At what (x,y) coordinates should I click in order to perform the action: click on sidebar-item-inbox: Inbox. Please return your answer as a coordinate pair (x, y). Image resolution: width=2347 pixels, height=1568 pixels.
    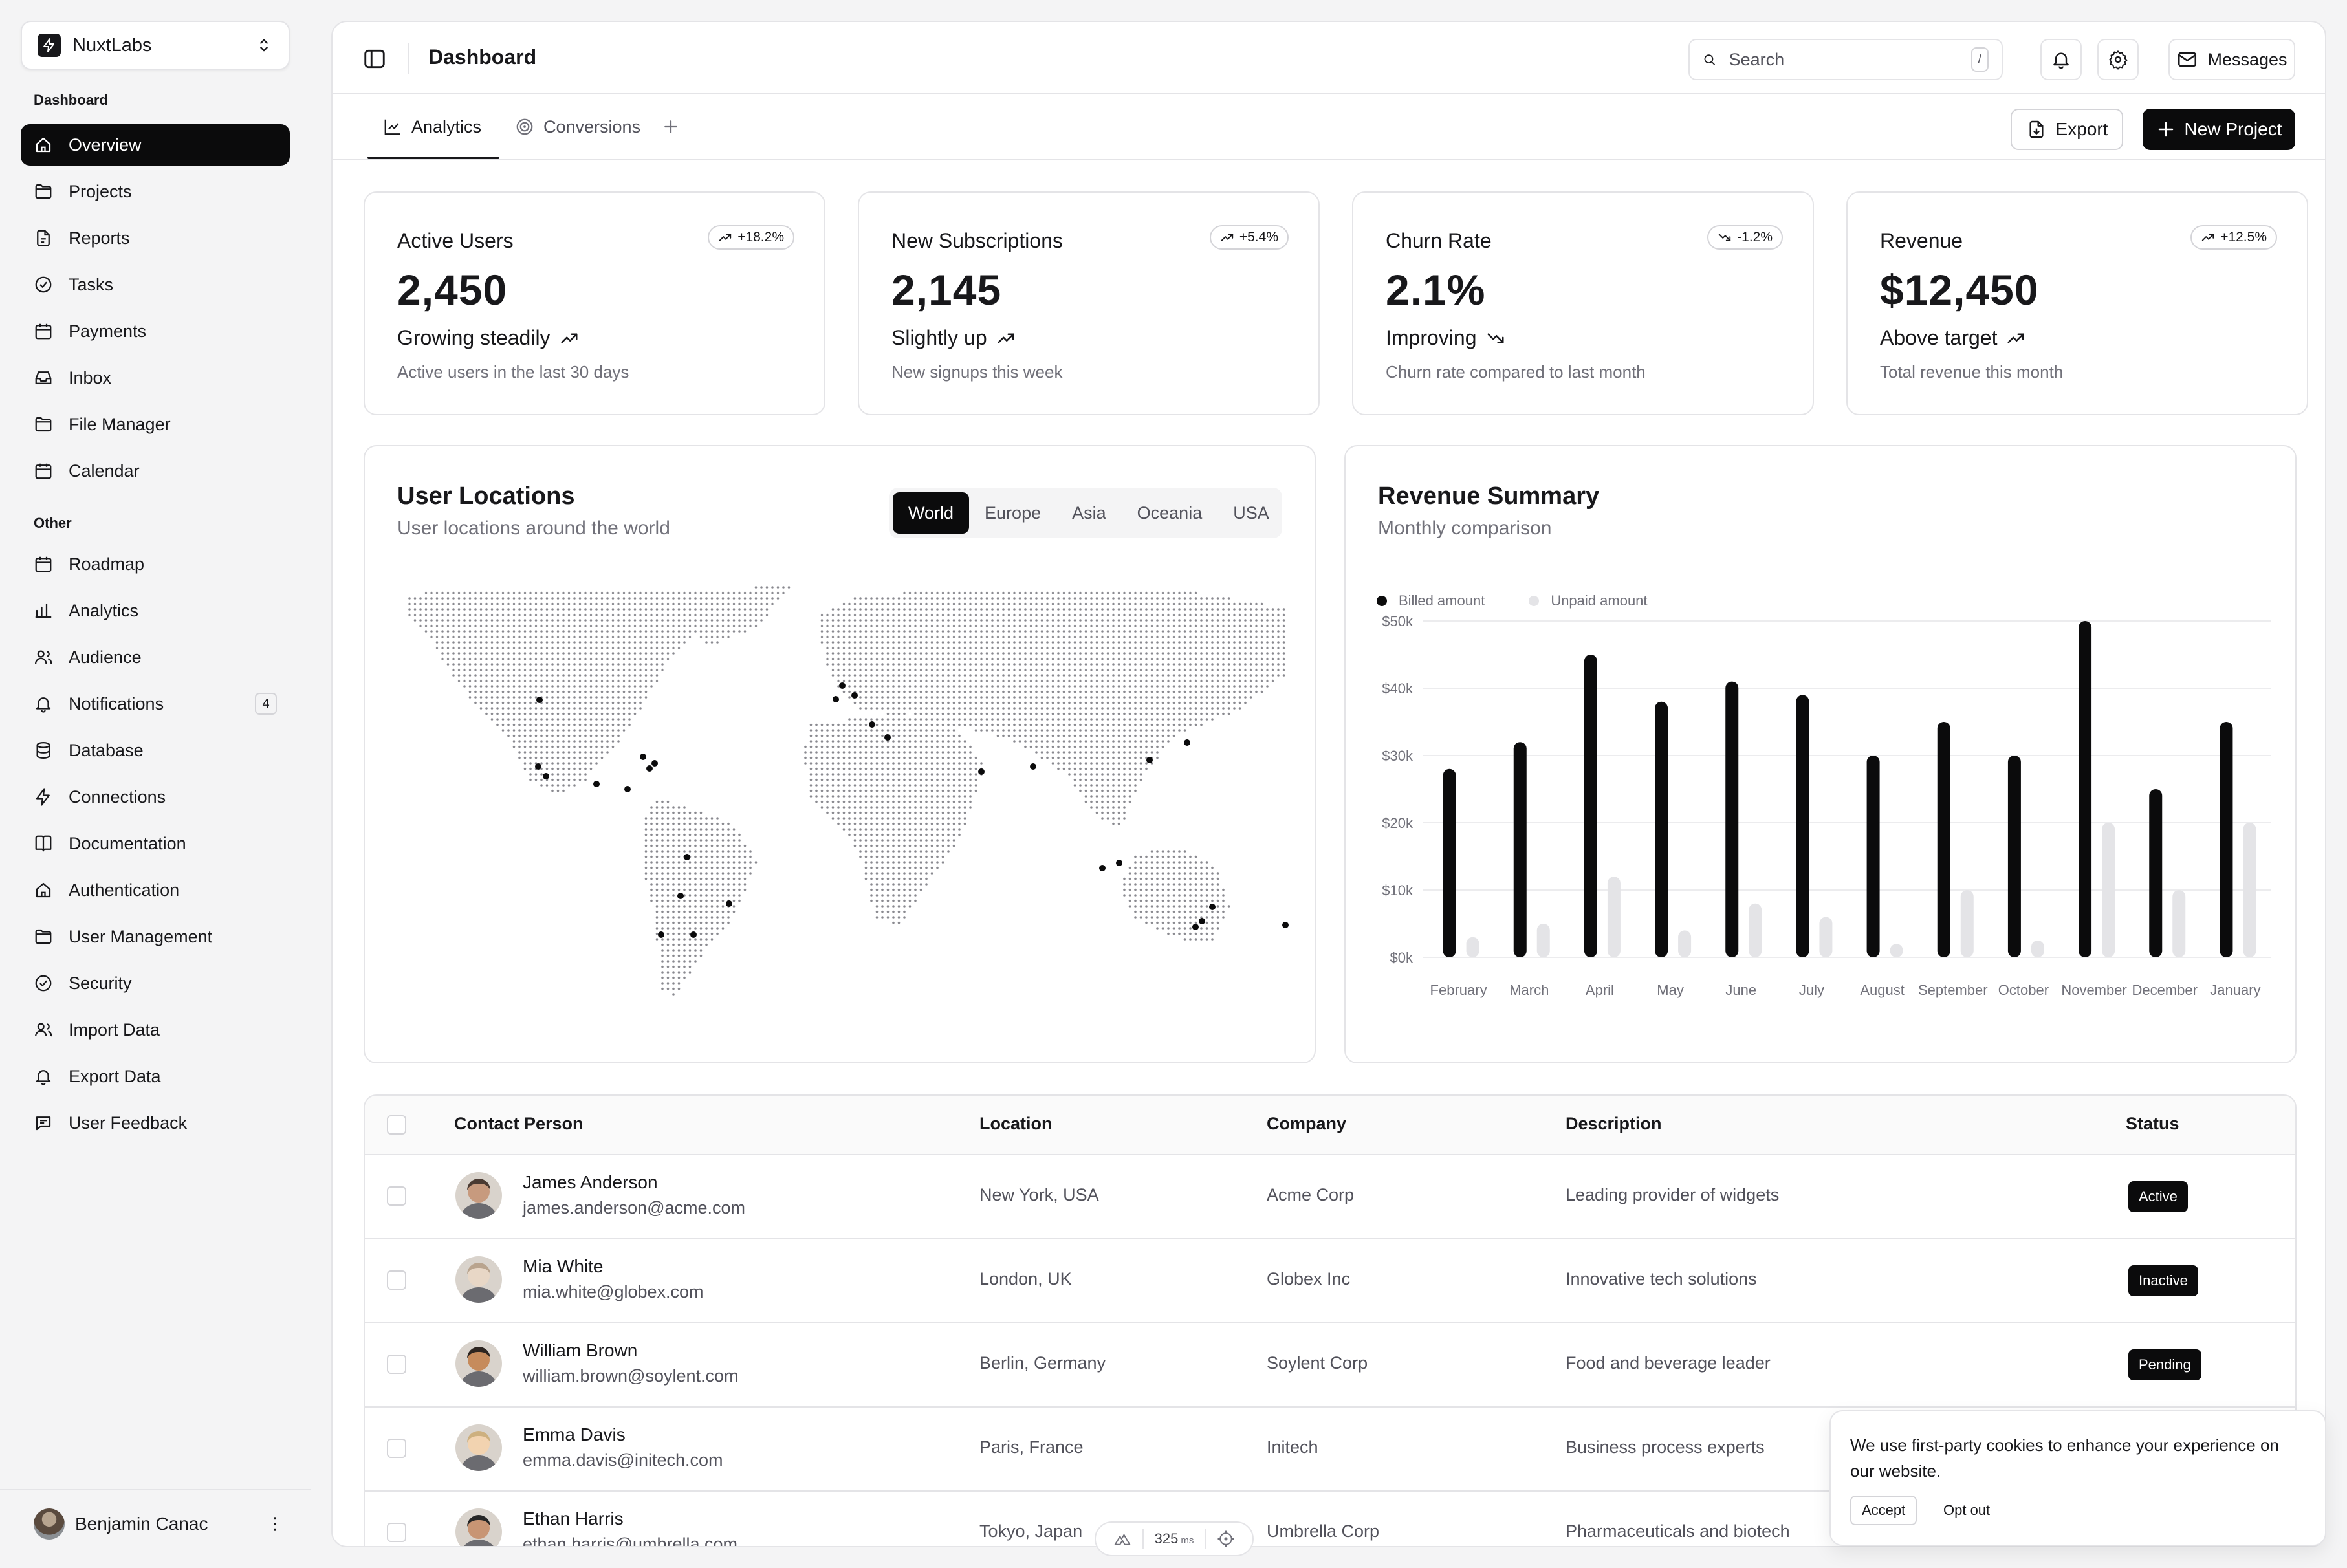
    Looking at the image, I should click on (155, 377).